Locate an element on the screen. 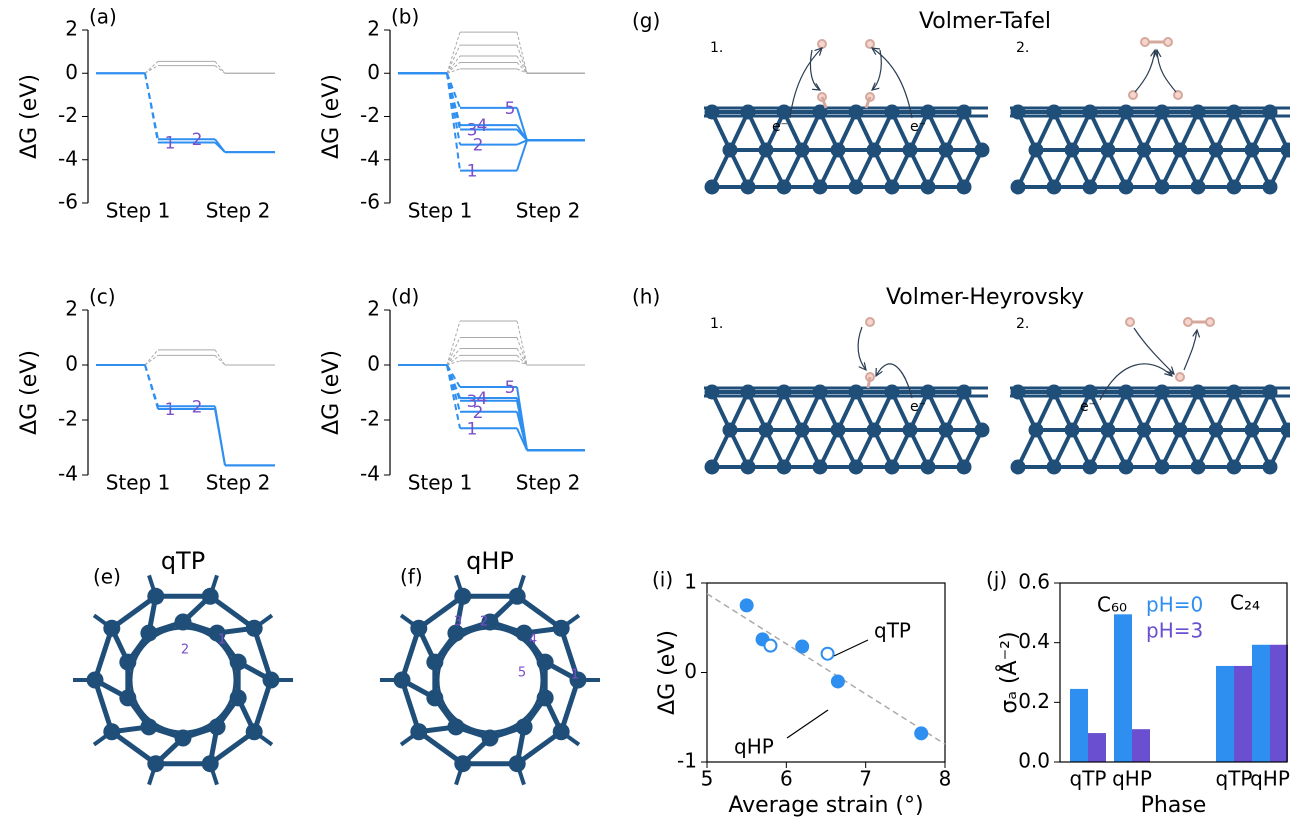 The width and height of the screenshot is (1290, 822). cage-title: qHP is located at coordinates (490, 561).